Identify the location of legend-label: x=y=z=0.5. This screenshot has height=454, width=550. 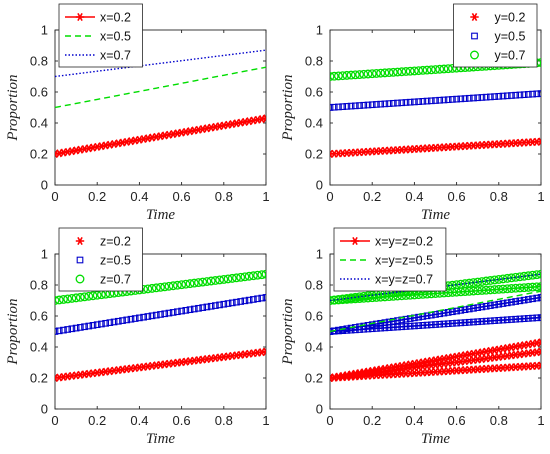
(404, 261).